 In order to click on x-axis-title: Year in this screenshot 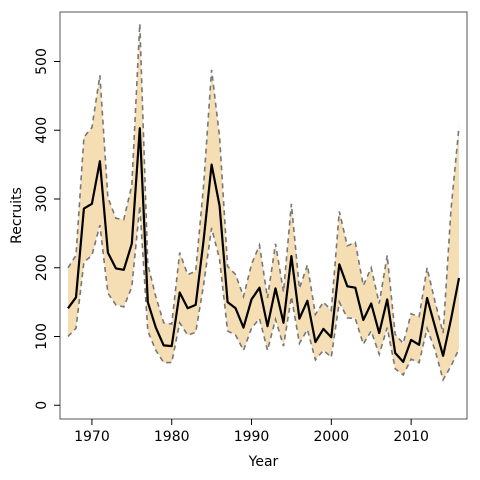, I will do `click(263, 462)`.